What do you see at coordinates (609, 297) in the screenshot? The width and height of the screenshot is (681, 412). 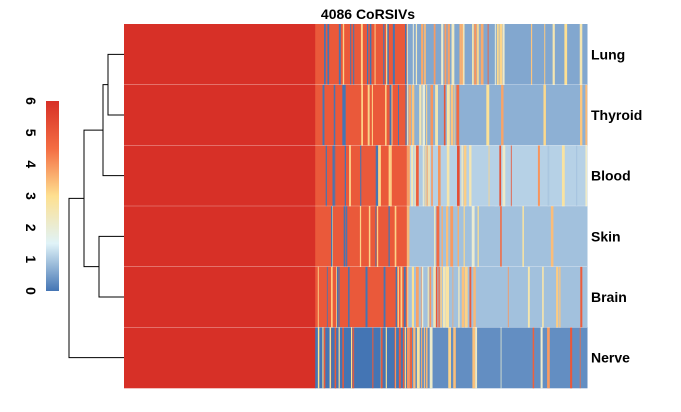 I see `row-label-brain: Brain` at bounding box center [609, 297].